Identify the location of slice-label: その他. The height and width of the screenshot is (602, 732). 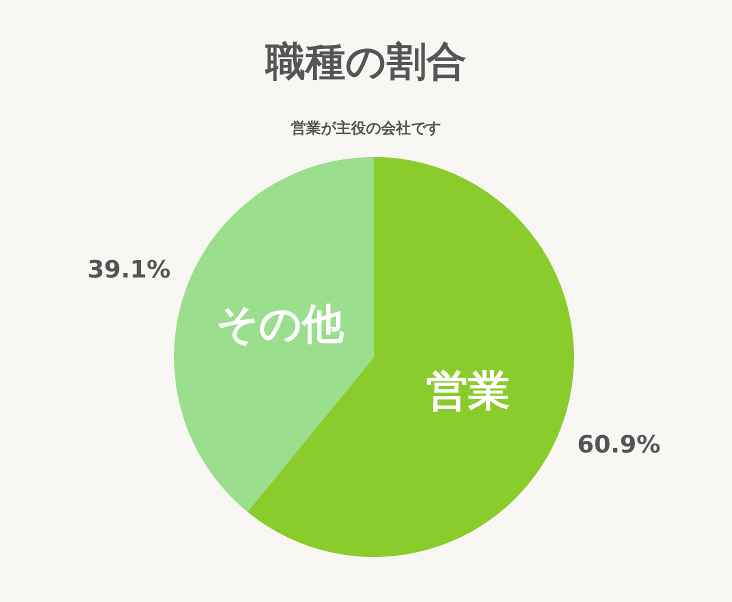
(280, 323).